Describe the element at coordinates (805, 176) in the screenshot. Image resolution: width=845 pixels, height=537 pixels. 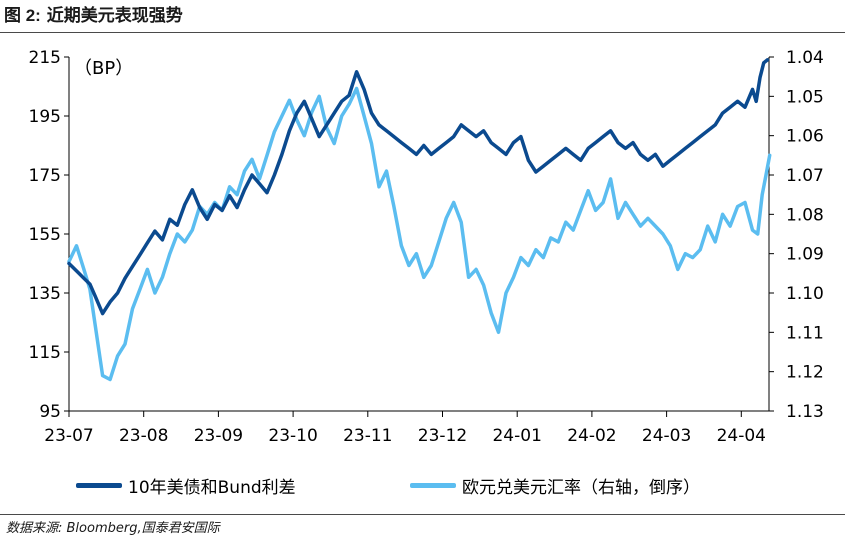
I see `right-tick-label-3: 1.07` at that location.